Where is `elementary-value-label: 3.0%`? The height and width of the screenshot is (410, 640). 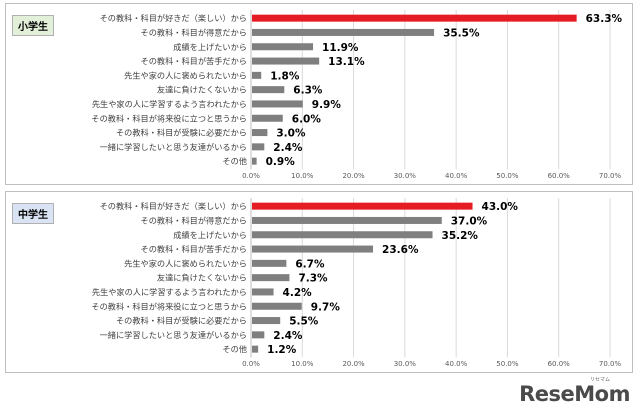
elementary-value-label: 3.0% is located at coordinates (291, 134).